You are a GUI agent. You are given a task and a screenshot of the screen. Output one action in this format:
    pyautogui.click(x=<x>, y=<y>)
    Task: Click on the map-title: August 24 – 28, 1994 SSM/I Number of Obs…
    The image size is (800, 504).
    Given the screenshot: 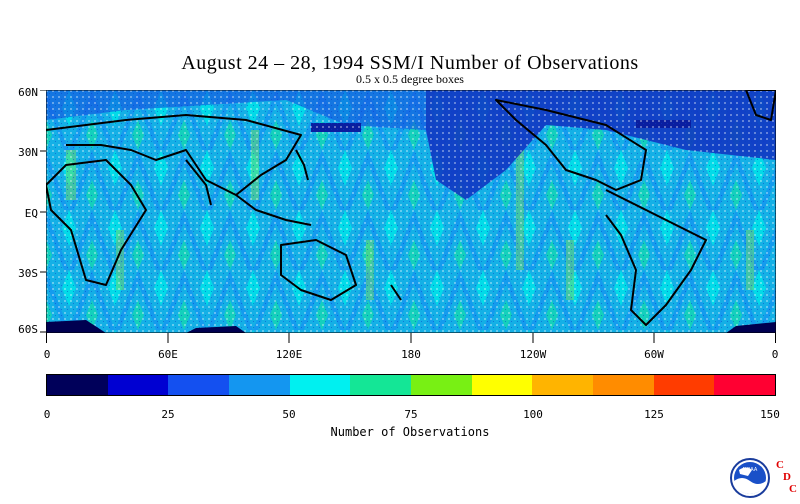 What is the action you would take?
    pyautogui.click(x=410, y=63)
    